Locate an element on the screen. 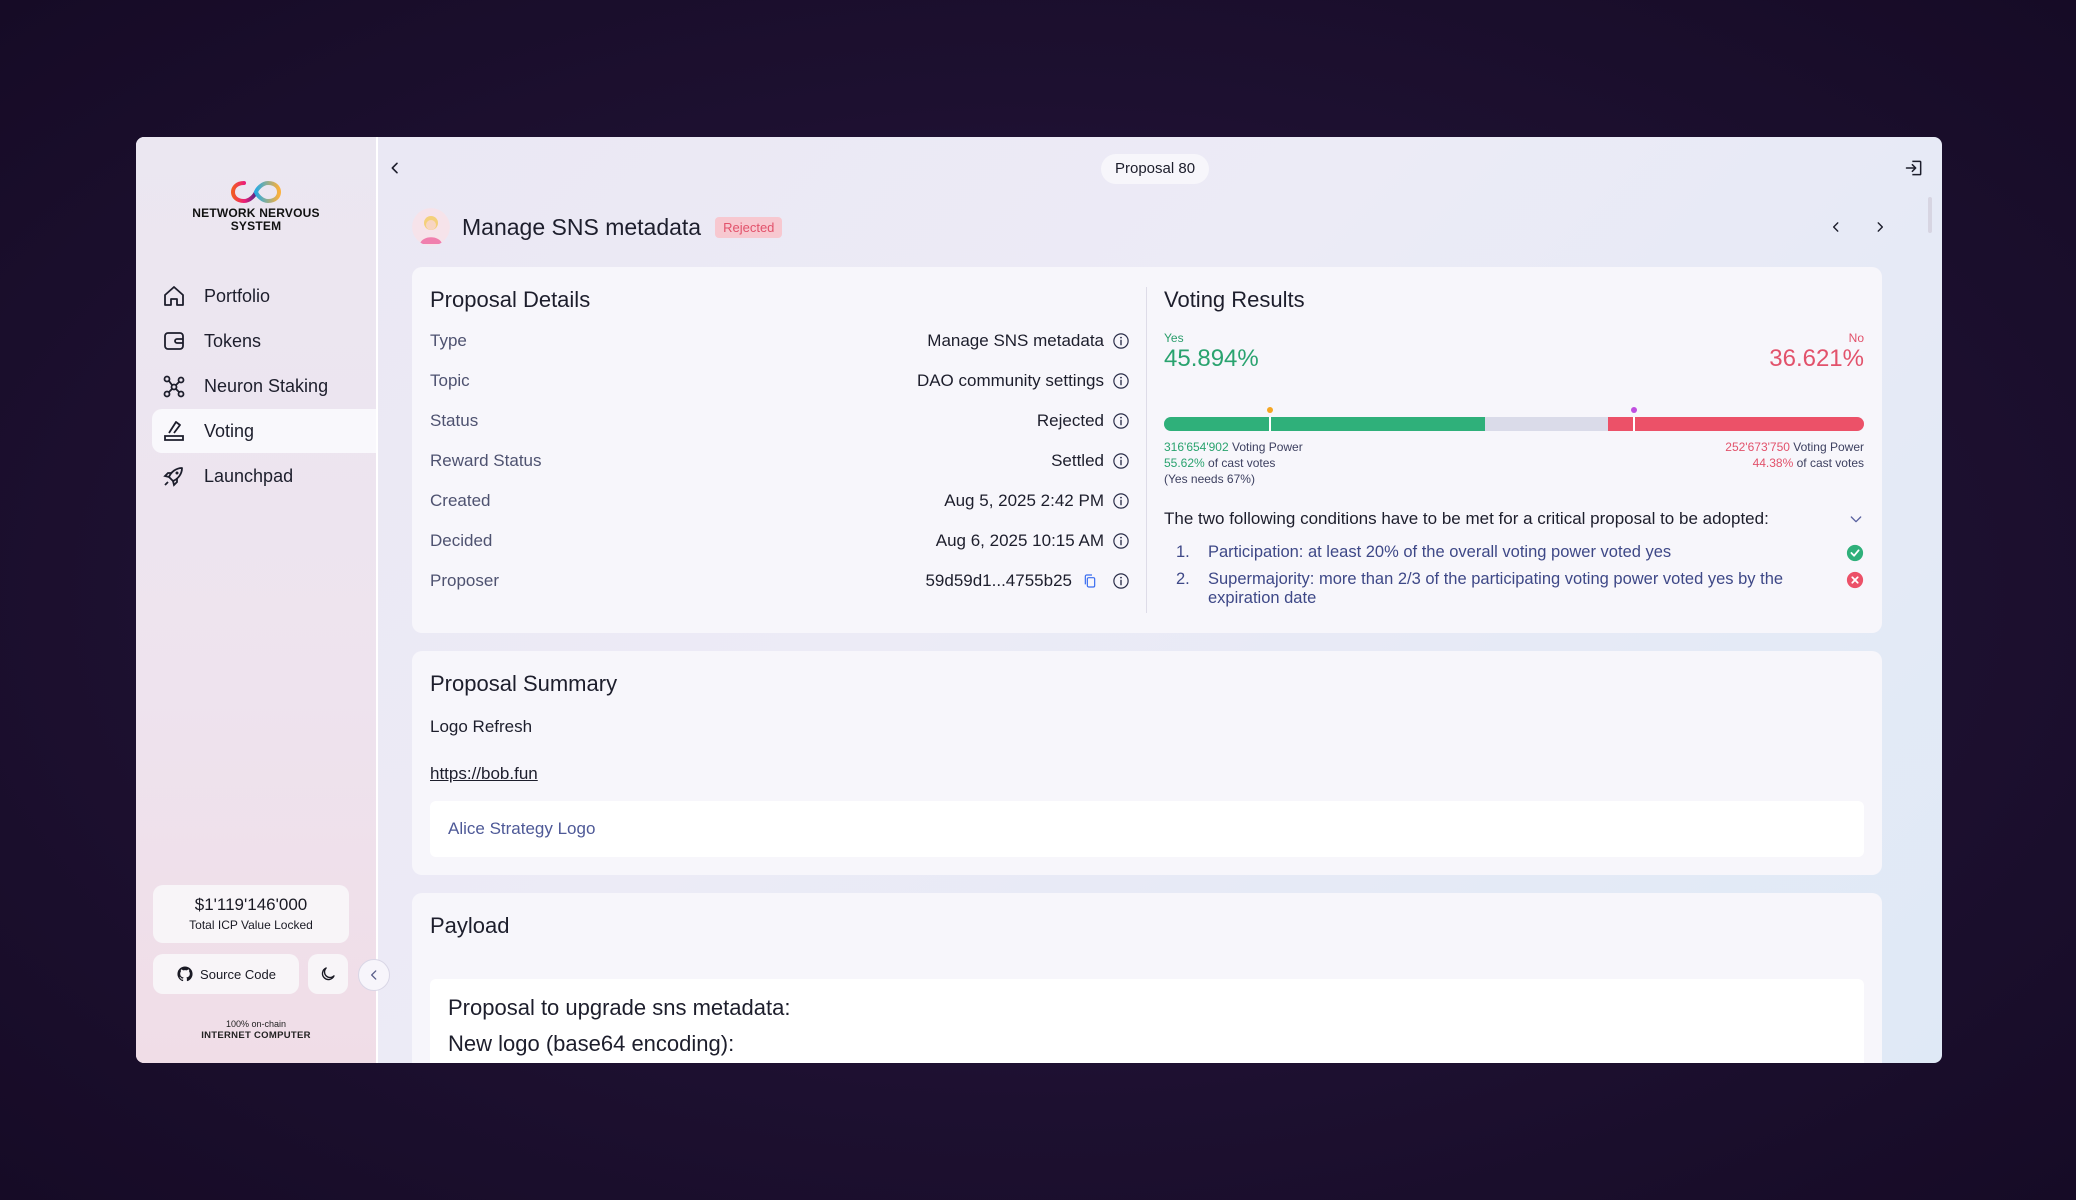 Image resolution: width=2076 pixels, height=1200 pixels. voting-icon is located at coordinates (174, 431).